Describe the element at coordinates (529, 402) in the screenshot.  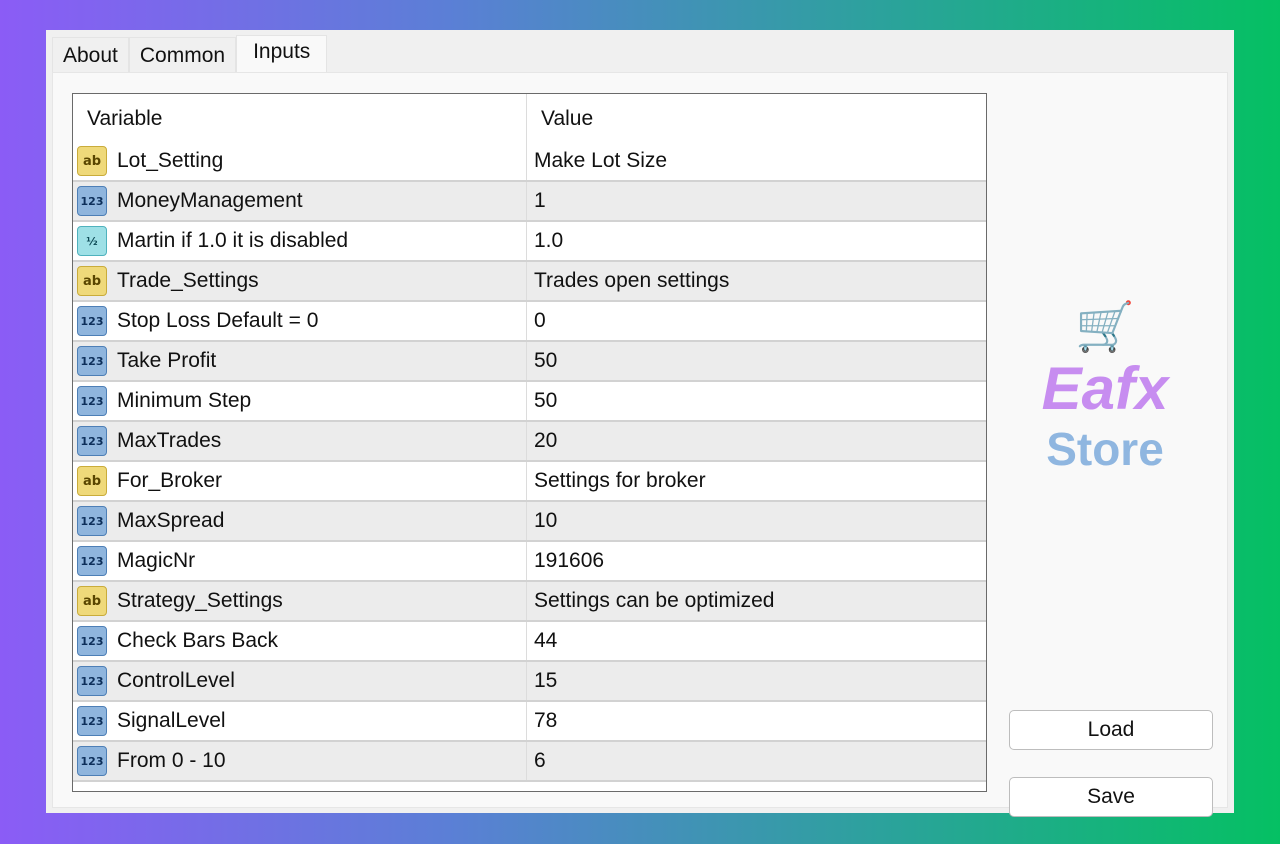
I see `table-row: 123 Minimum Step 50` at that location.